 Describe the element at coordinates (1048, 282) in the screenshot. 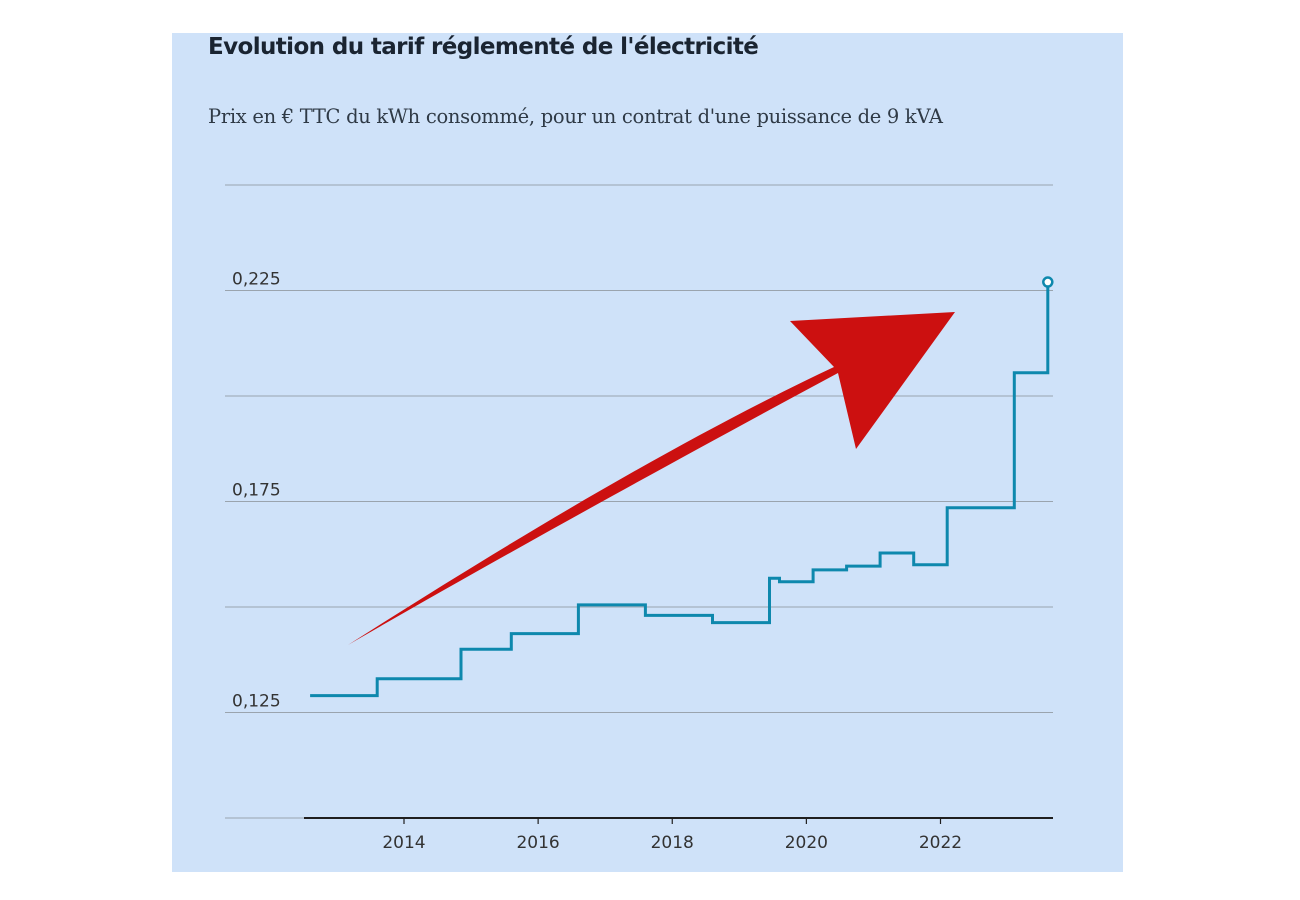

I see `end-point-marker` at that location.